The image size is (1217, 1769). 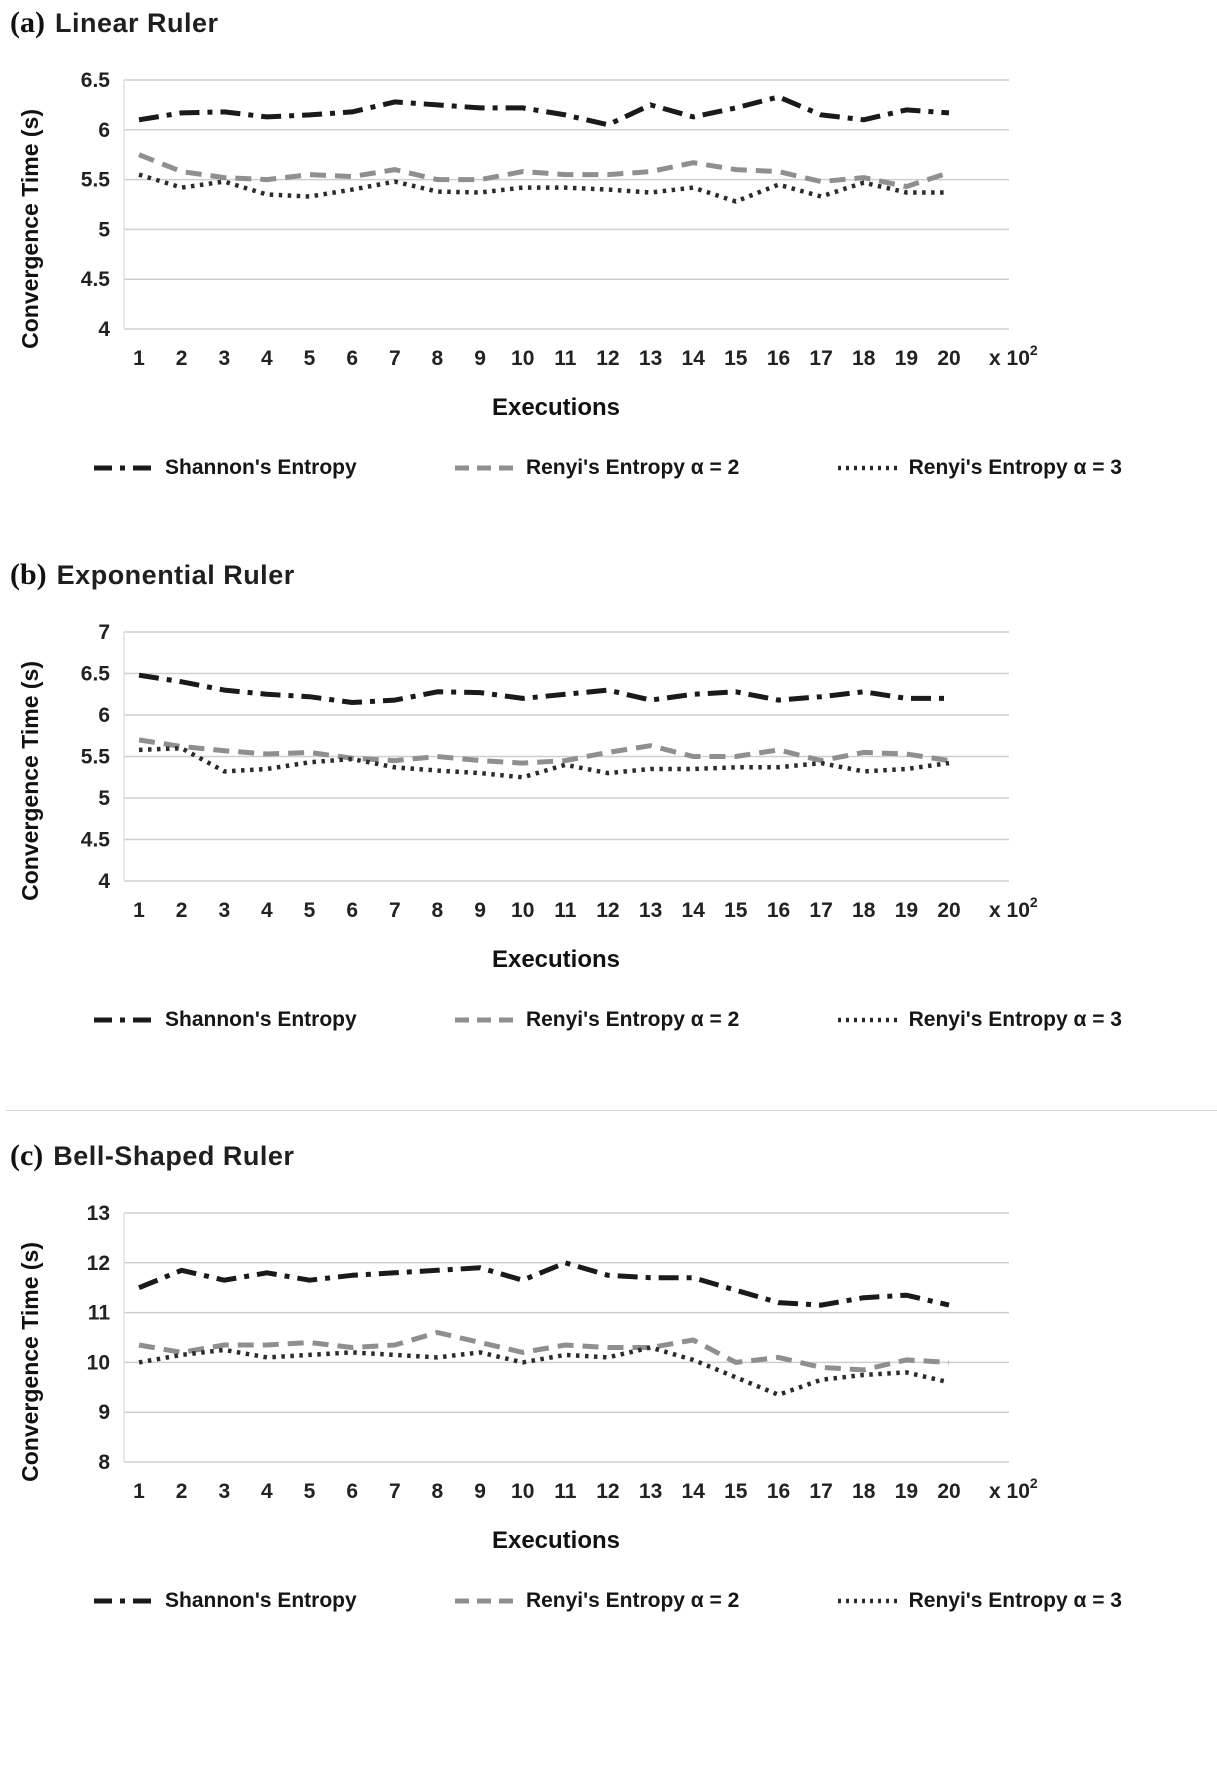 I want to click on section-divider, so click(x=611, y=1110).